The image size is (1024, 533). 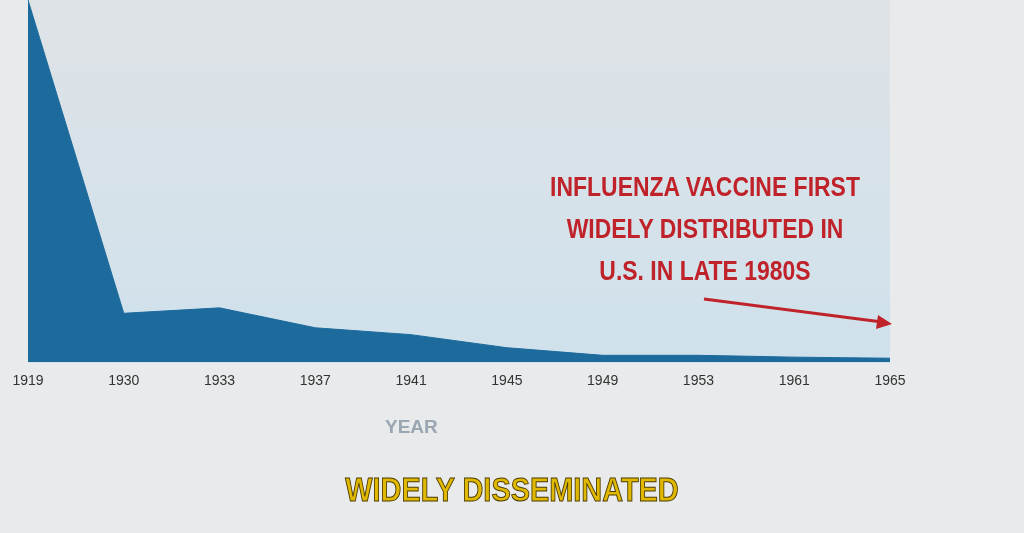 I want to click on x-tick-label: 1937, so click(x=315, y=380).